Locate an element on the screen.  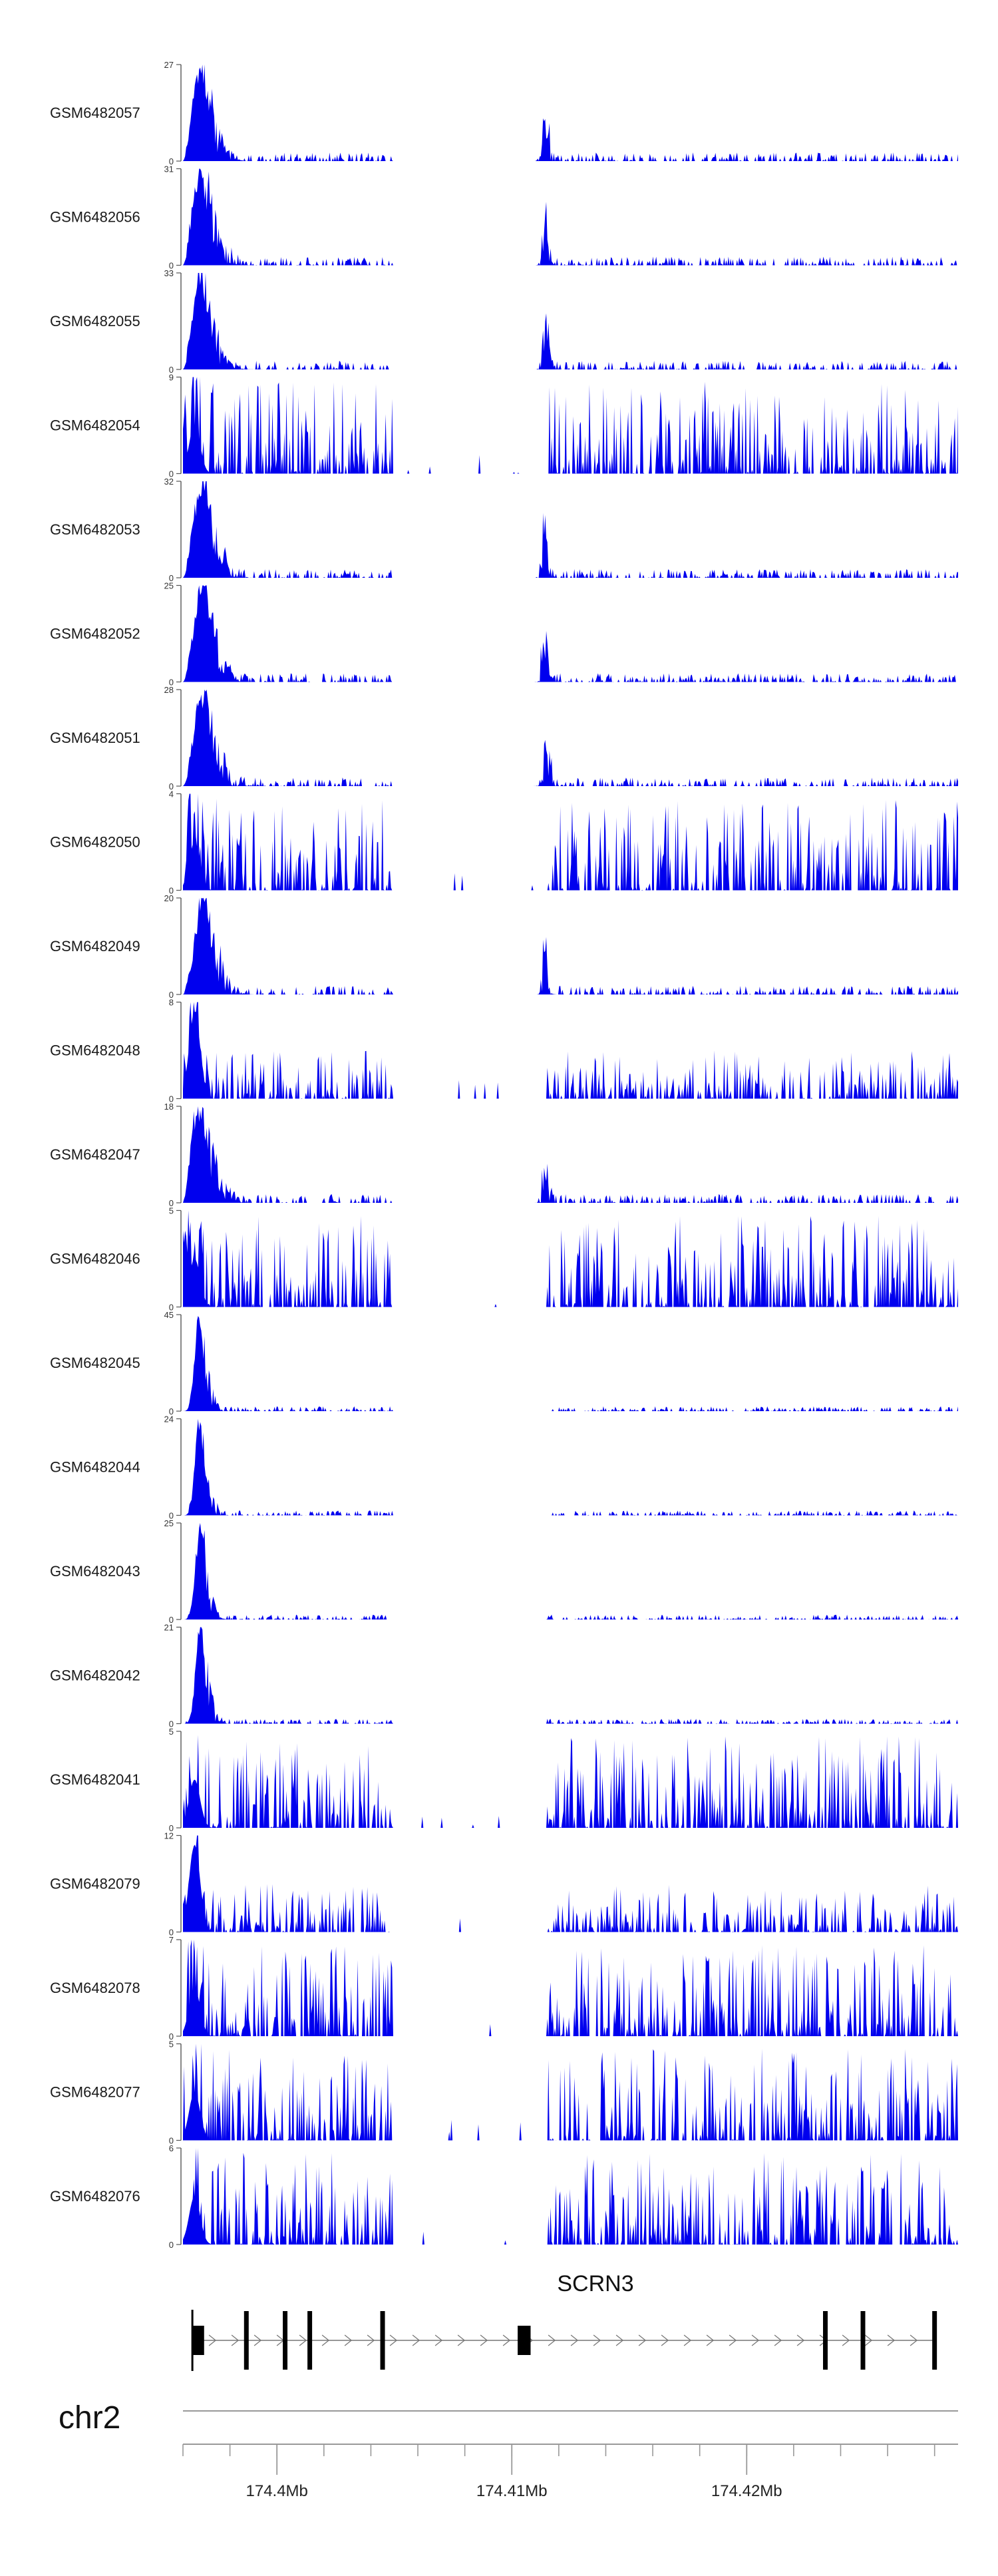
y-max-label: 7 is located at coordinates (171, 1940).